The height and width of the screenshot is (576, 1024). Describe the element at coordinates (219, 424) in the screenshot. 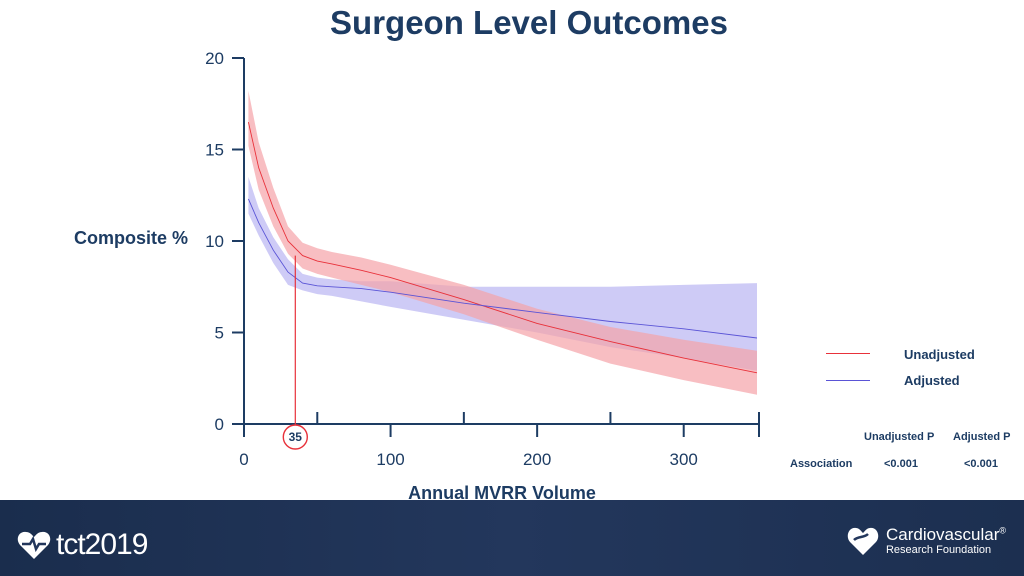

I see `y-tick-label: 0` at that location.